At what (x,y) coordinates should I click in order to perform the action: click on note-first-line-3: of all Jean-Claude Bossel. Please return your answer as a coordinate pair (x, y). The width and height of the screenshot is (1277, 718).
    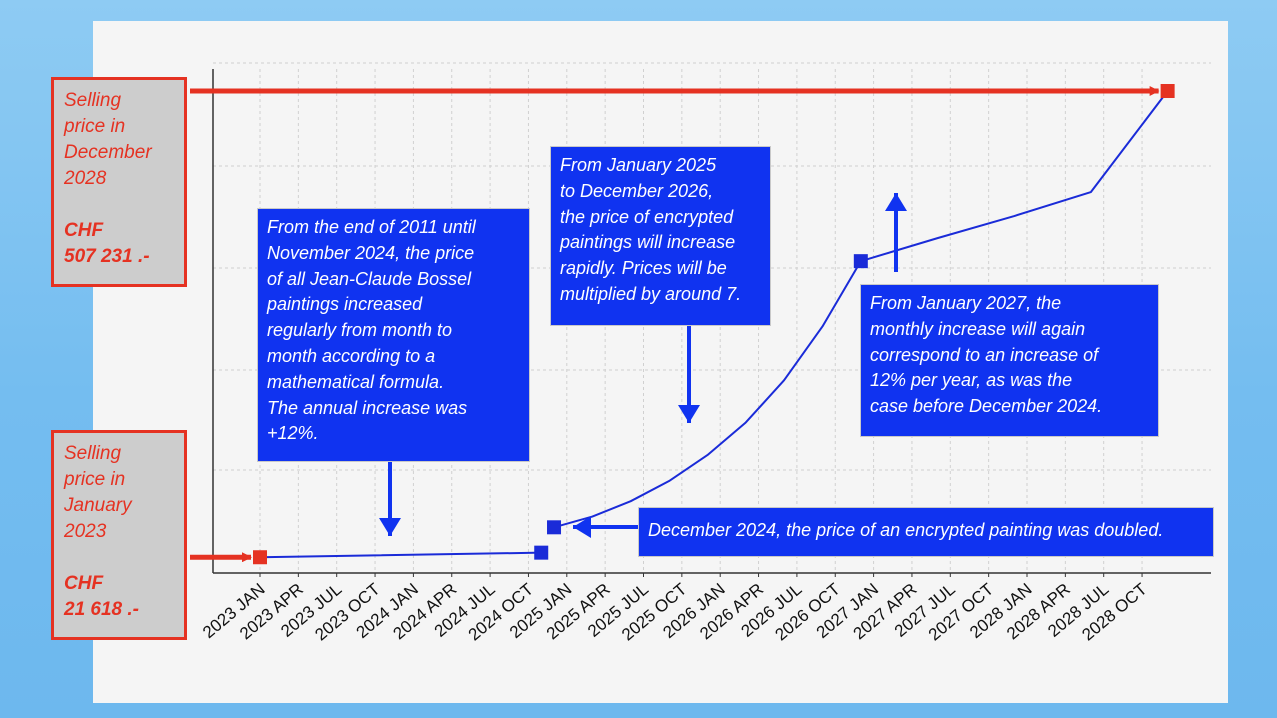
    Looking at the image, I should click on (369, 278).